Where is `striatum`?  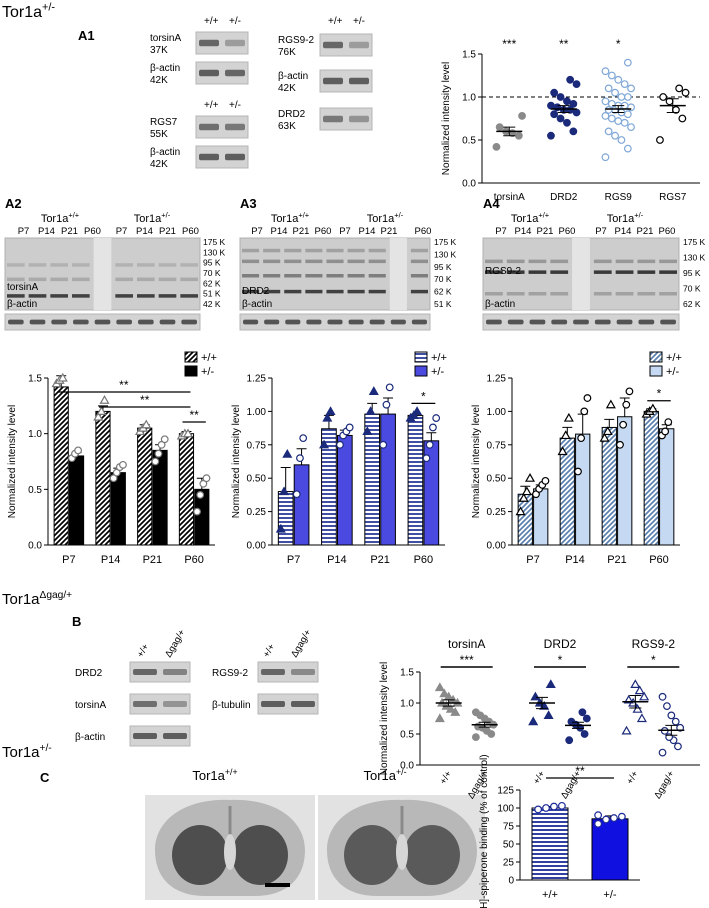 striatum is located at coordinates (200, 855).